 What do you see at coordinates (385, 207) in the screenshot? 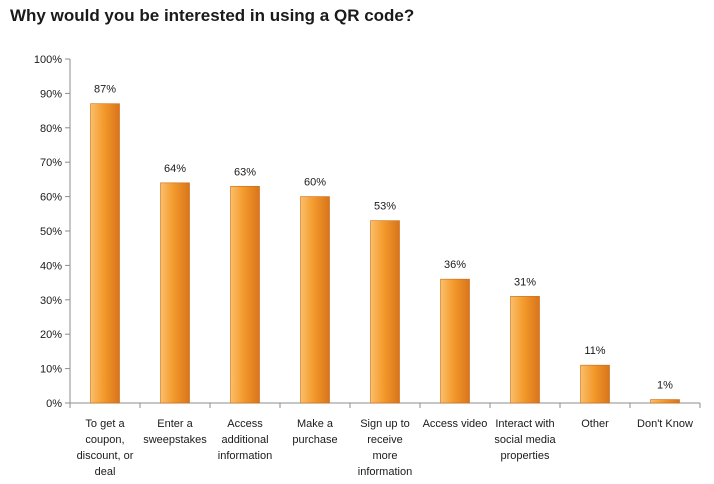
I see `data-label: 53%` at bounding box center [385, 207].